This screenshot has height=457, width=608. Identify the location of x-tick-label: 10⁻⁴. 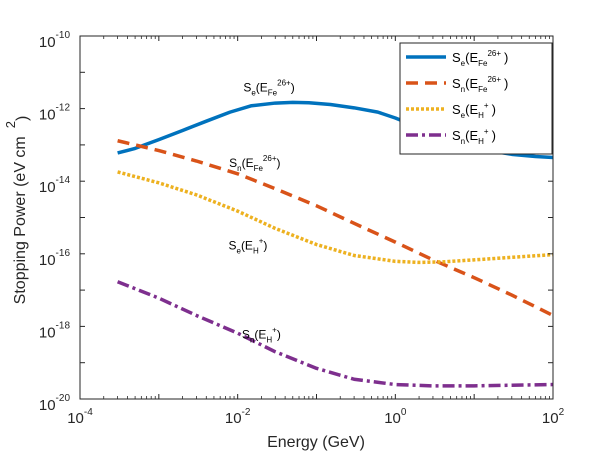
(80, 417).